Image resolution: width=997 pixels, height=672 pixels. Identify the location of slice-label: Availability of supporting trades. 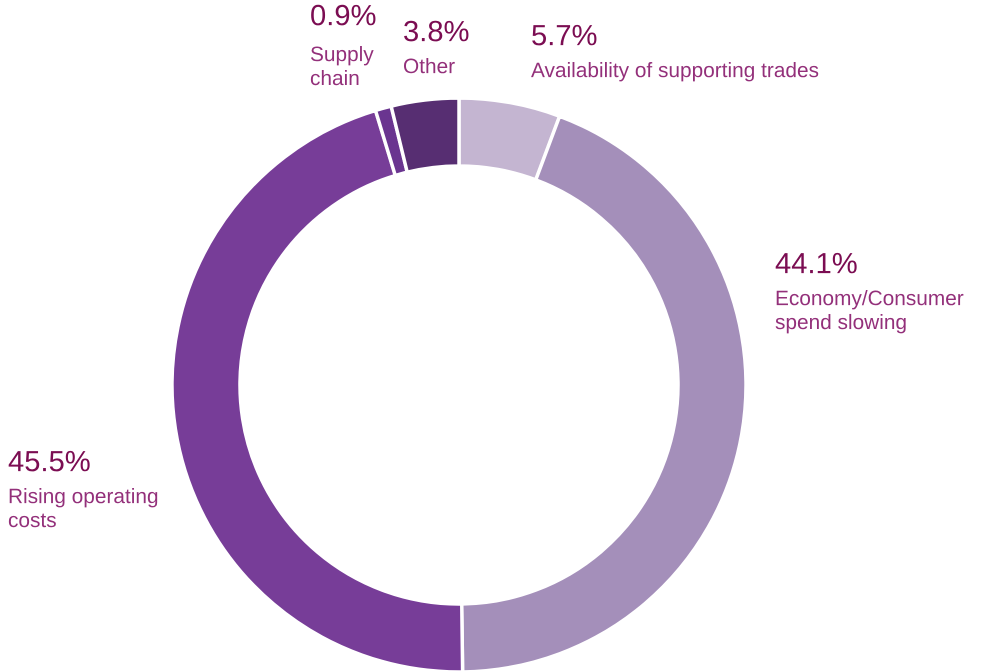
(674, 72).